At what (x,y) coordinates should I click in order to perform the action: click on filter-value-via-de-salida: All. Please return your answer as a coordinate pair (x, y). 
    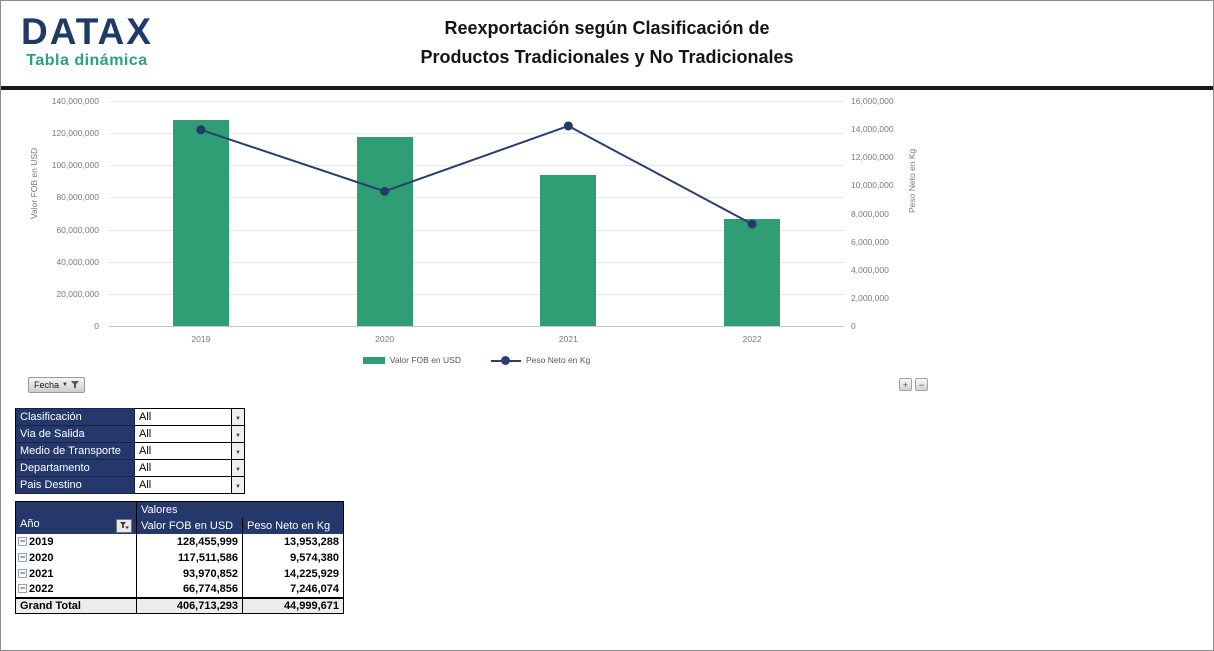
    Looking at the image, I should click on (183, 434).